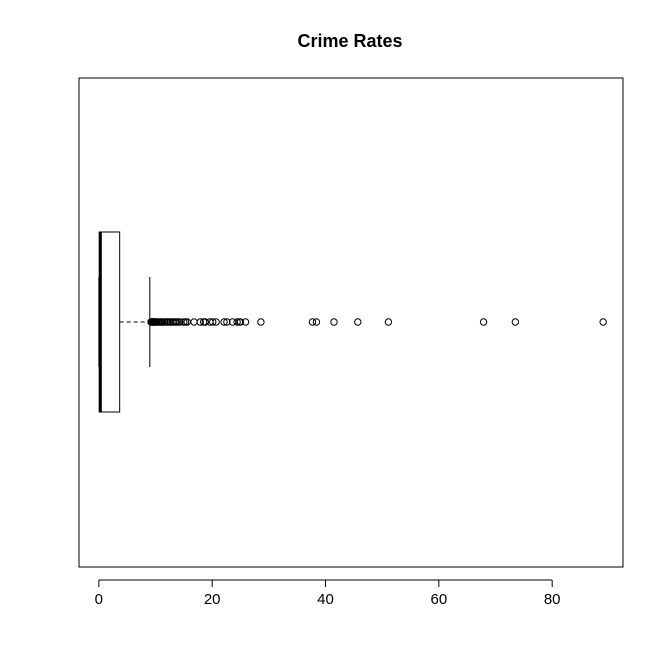 The image size is (664, 669). What do you see at coordinates (109, 322) in the screenshot?
I see `iqr-box` at bounding box center [109, 322].